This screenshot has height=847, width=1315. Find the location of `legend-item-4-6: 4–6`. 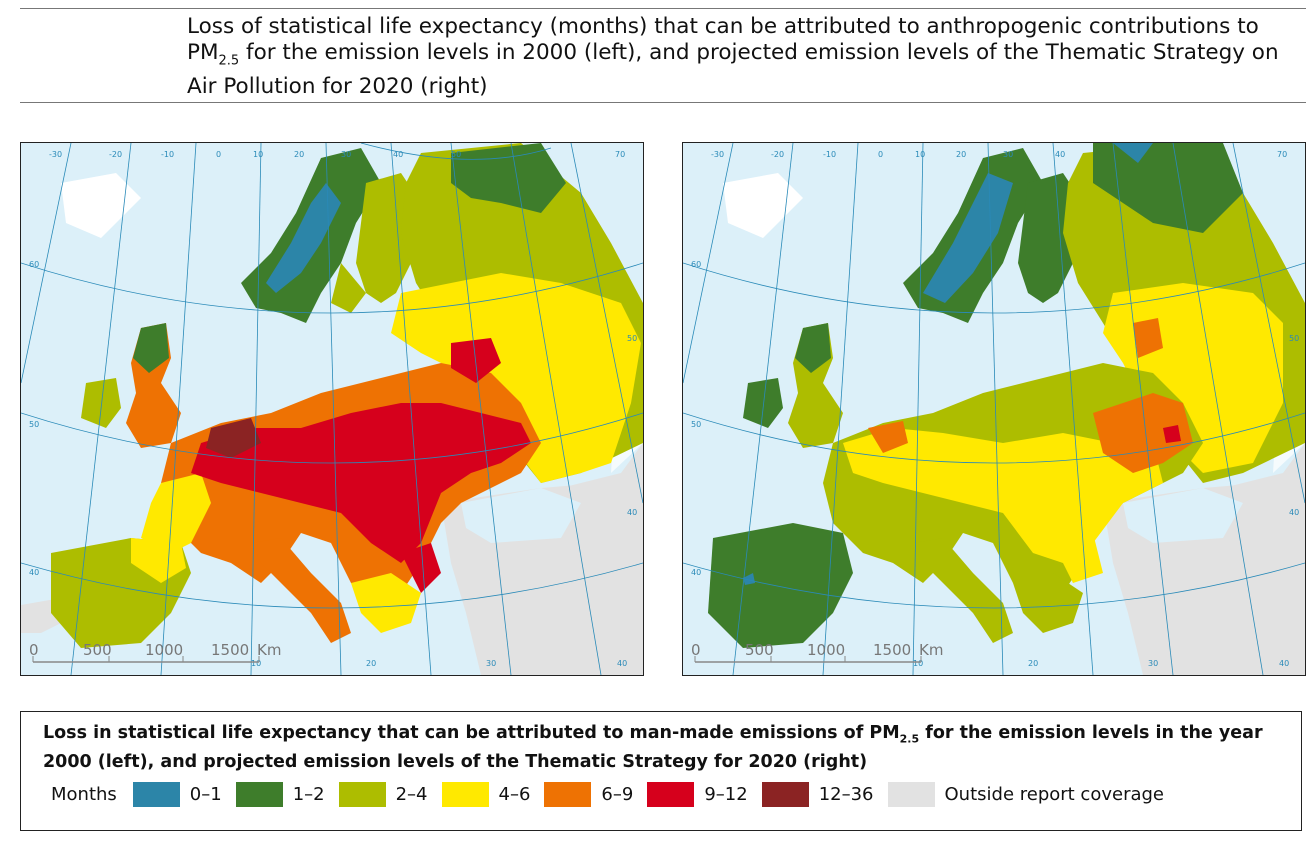

legend-item-4-6: 4–6 is located at coordinates (485, 794).